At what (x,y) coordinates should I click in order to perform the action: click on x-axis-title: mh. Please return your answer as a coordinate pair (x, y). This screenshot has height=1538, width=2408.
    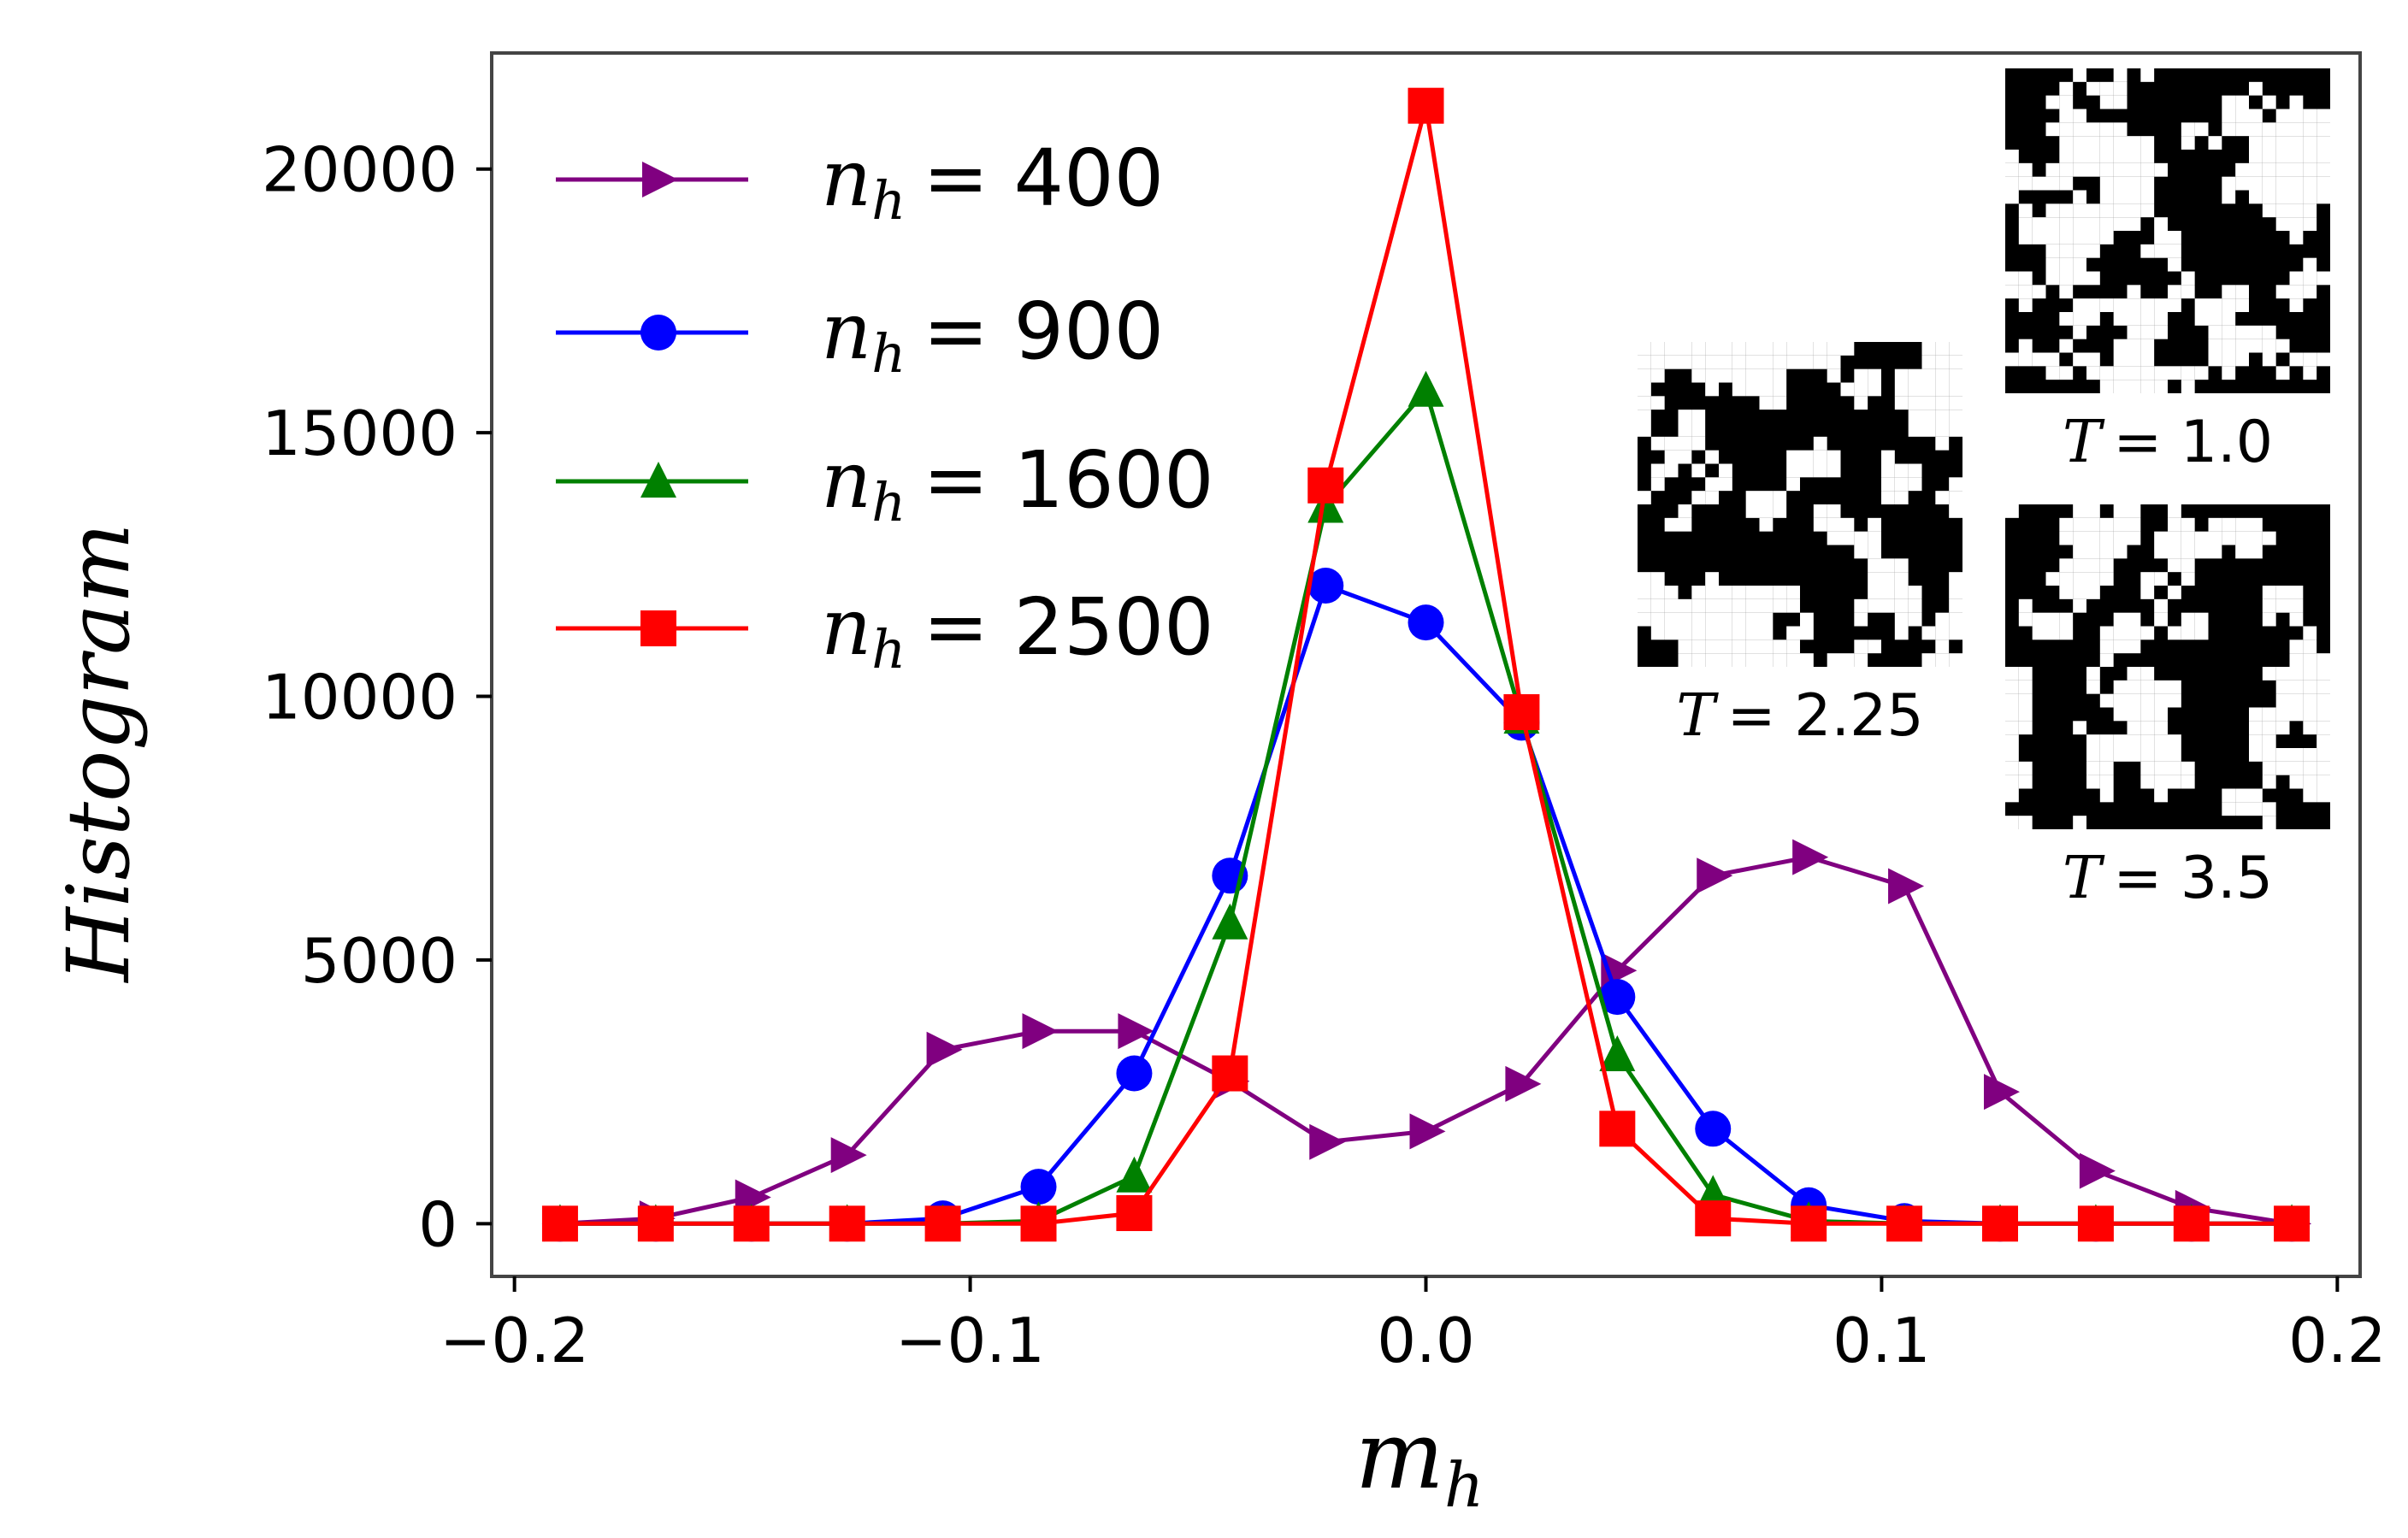
    Looking at the image, I should click on (1420, 1460).